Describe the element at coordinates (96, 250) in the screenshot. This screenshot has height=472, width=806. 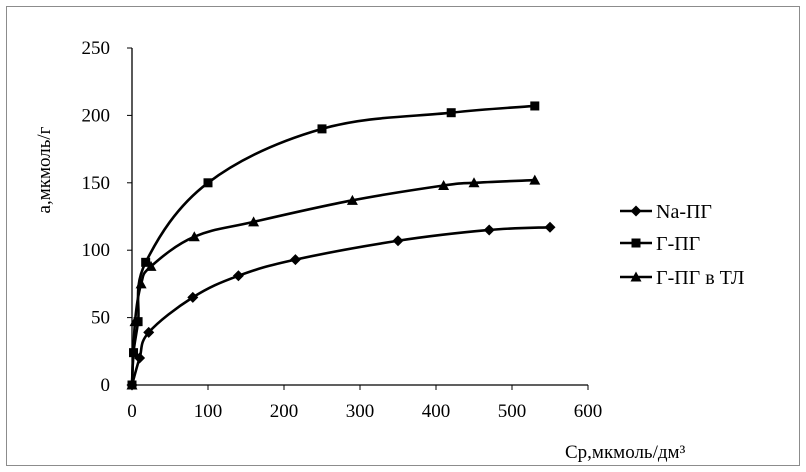
I see `y-tick-label: 100` at that location.